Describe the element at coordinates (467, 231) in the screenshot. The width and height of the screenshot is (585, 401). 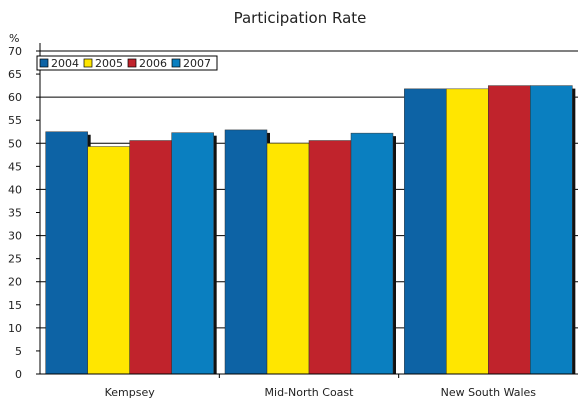
I see `bar-2005-new-south-wales` at that location.